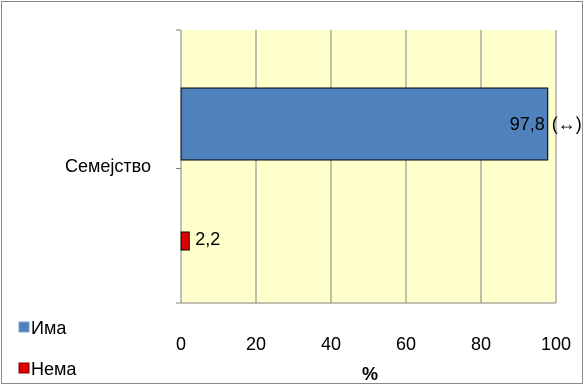  I want to click on legend-label-nema: Нема, so click(54, 369).